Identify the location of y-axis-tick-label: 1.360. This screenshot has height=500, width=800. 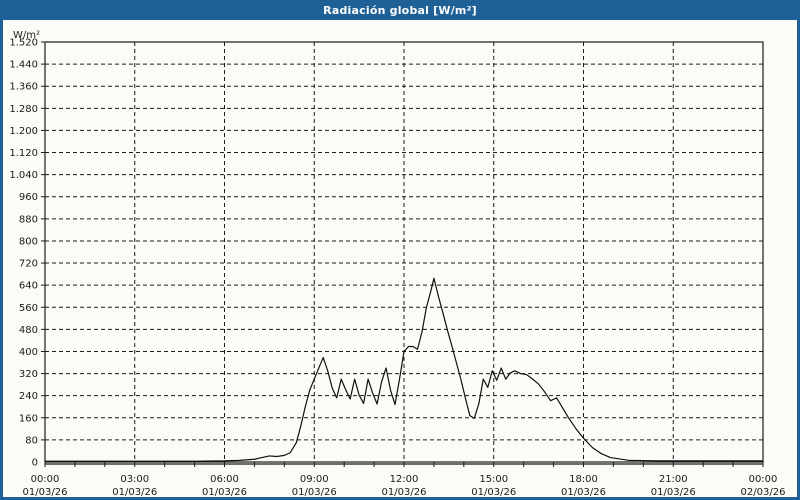
(23, 87).